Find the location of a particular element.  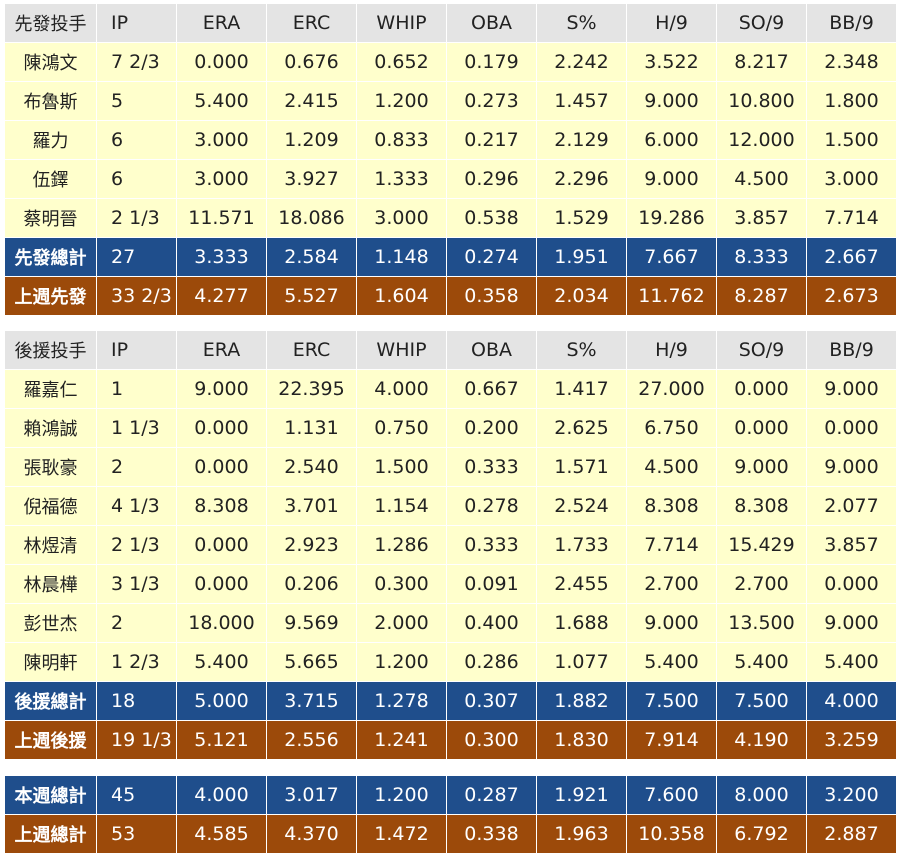

pitcher-name-cell: 伍鐸 is located at coordinates (50, 179).